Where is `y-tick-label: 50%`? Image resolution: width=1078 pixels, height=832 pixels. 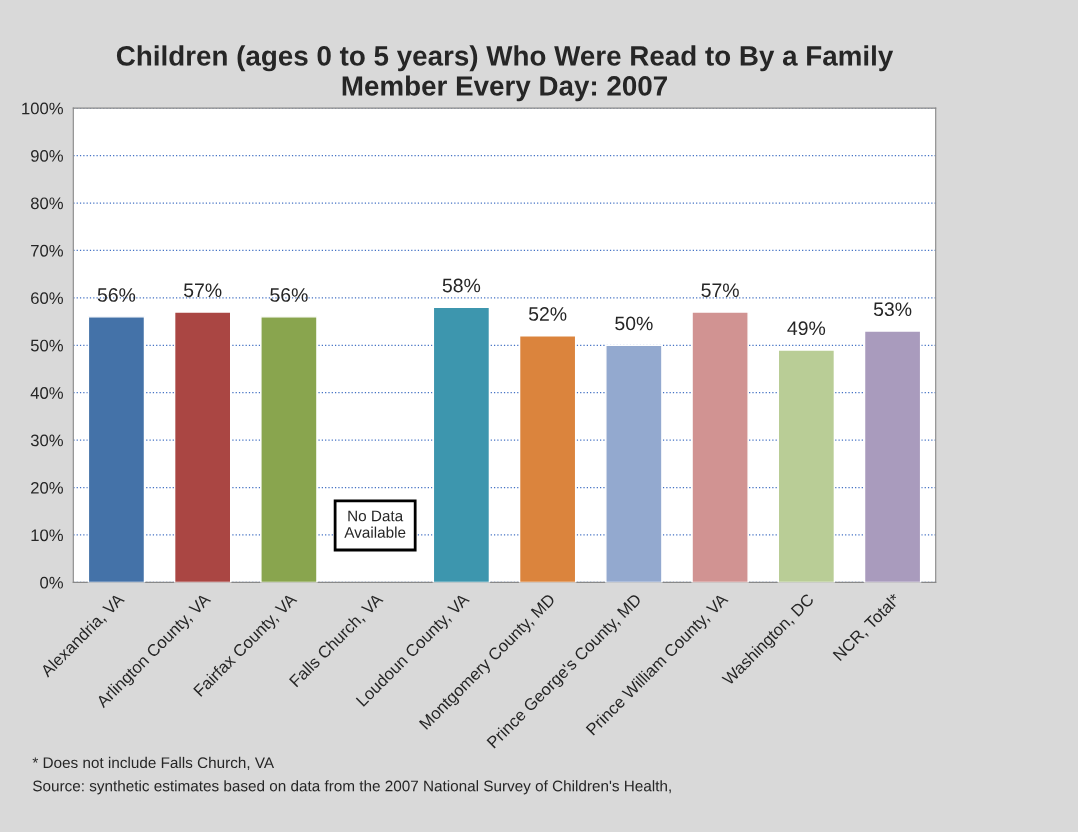
y-tick-label: 50% is located at coordinates (46, 345).